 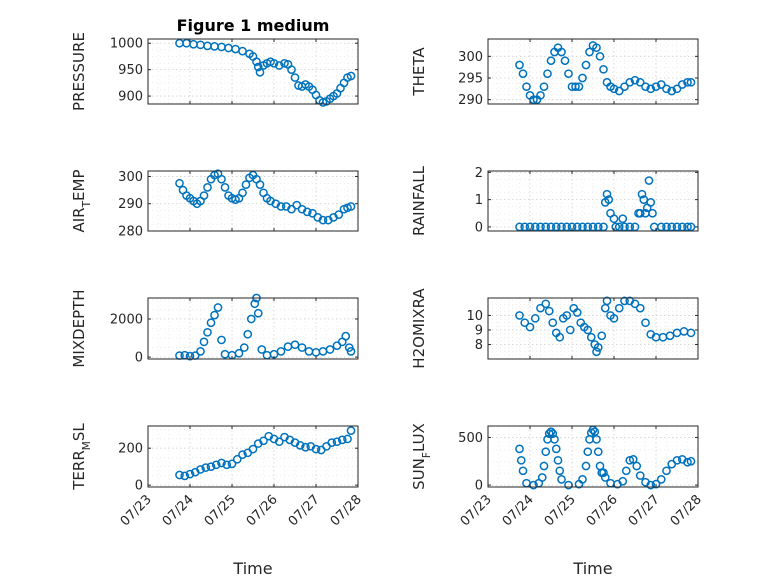 What do you see at coordinates (479, 345) in the screenshot?
I see `y-tick-label: 8` at bounding box center [479, 345].